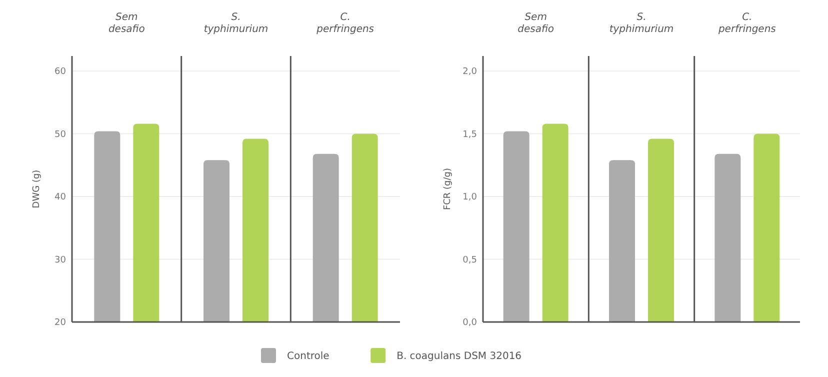 The image size is (828, 377). Describe the element at coordinates (448, 189) in the screenshot. I see `y-axis-title: FCR (g/g)` at that location.